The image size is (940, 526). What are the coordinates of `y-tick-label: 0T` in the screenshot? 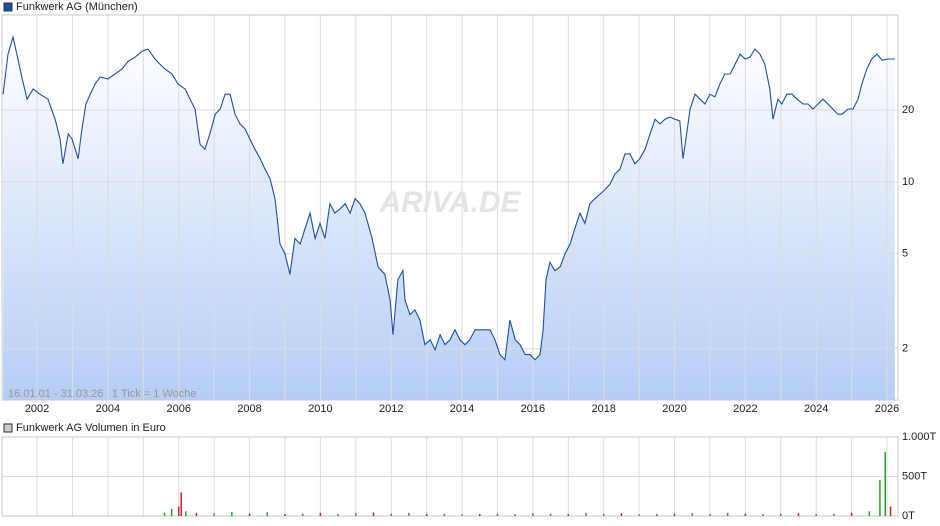 It's located at (908, 516).